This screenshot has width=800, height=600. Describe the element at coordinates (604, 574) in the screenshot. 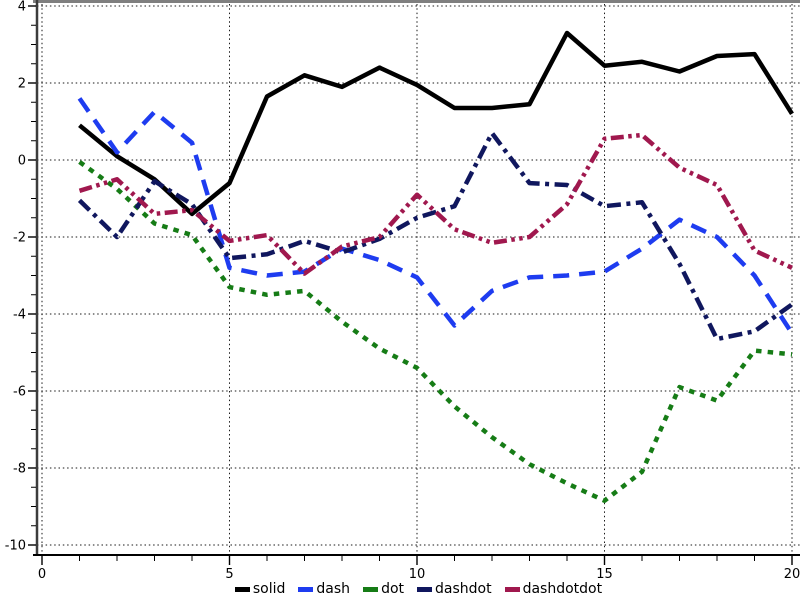

I see `x-tick-label: 15` at that location.